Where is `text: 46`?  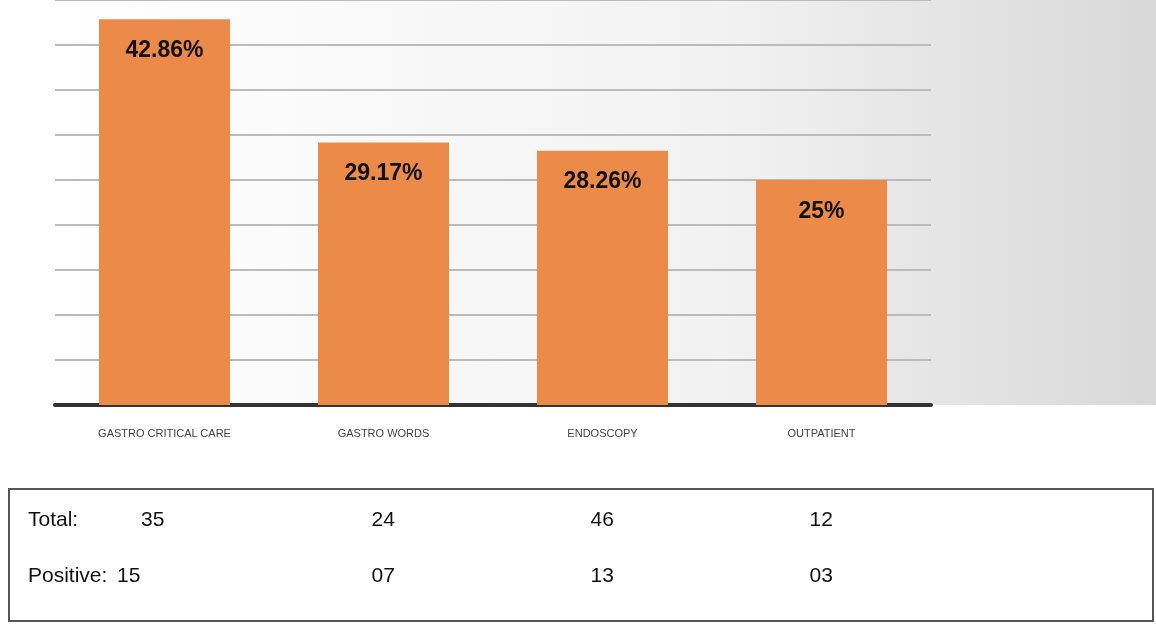
text: 46 is located at coordinates (602, 518).